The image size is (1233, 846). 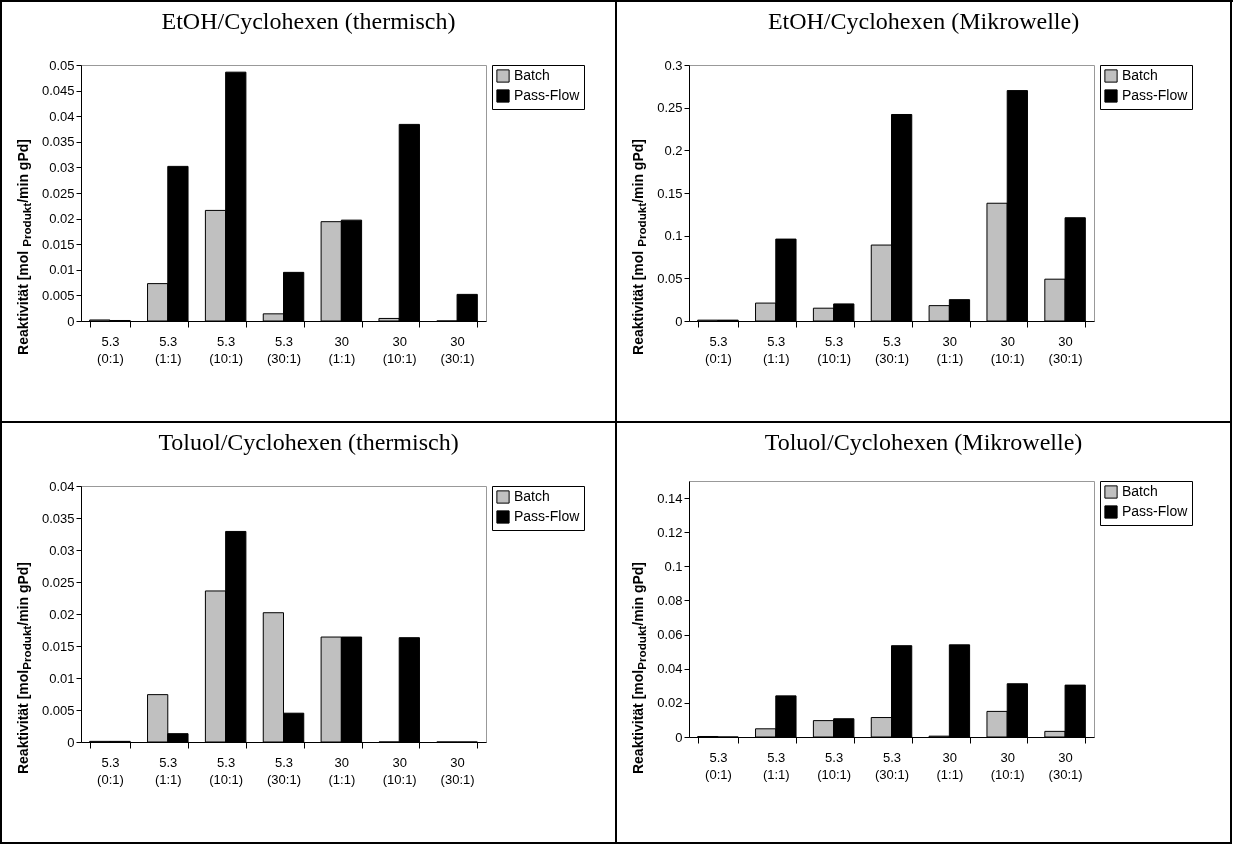 I want to click on y-tick-label: 0.14, so click(x=670, y=498).